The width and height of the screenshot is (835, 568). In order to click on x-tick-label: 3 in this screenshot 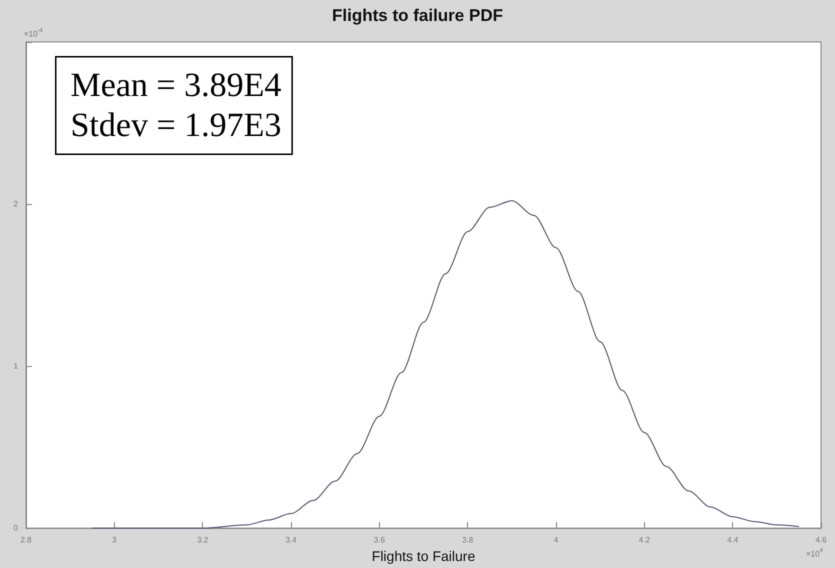, I will do `click(115, 540)`.